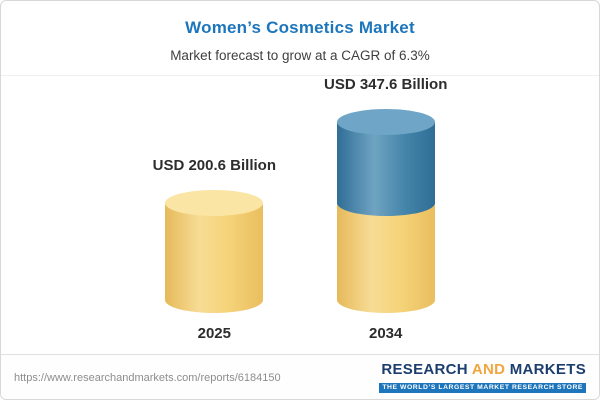 This screenshot has width=600, height=400. I want to click on value-label-2025: USD 200.6 Billion, so click(214, 165).